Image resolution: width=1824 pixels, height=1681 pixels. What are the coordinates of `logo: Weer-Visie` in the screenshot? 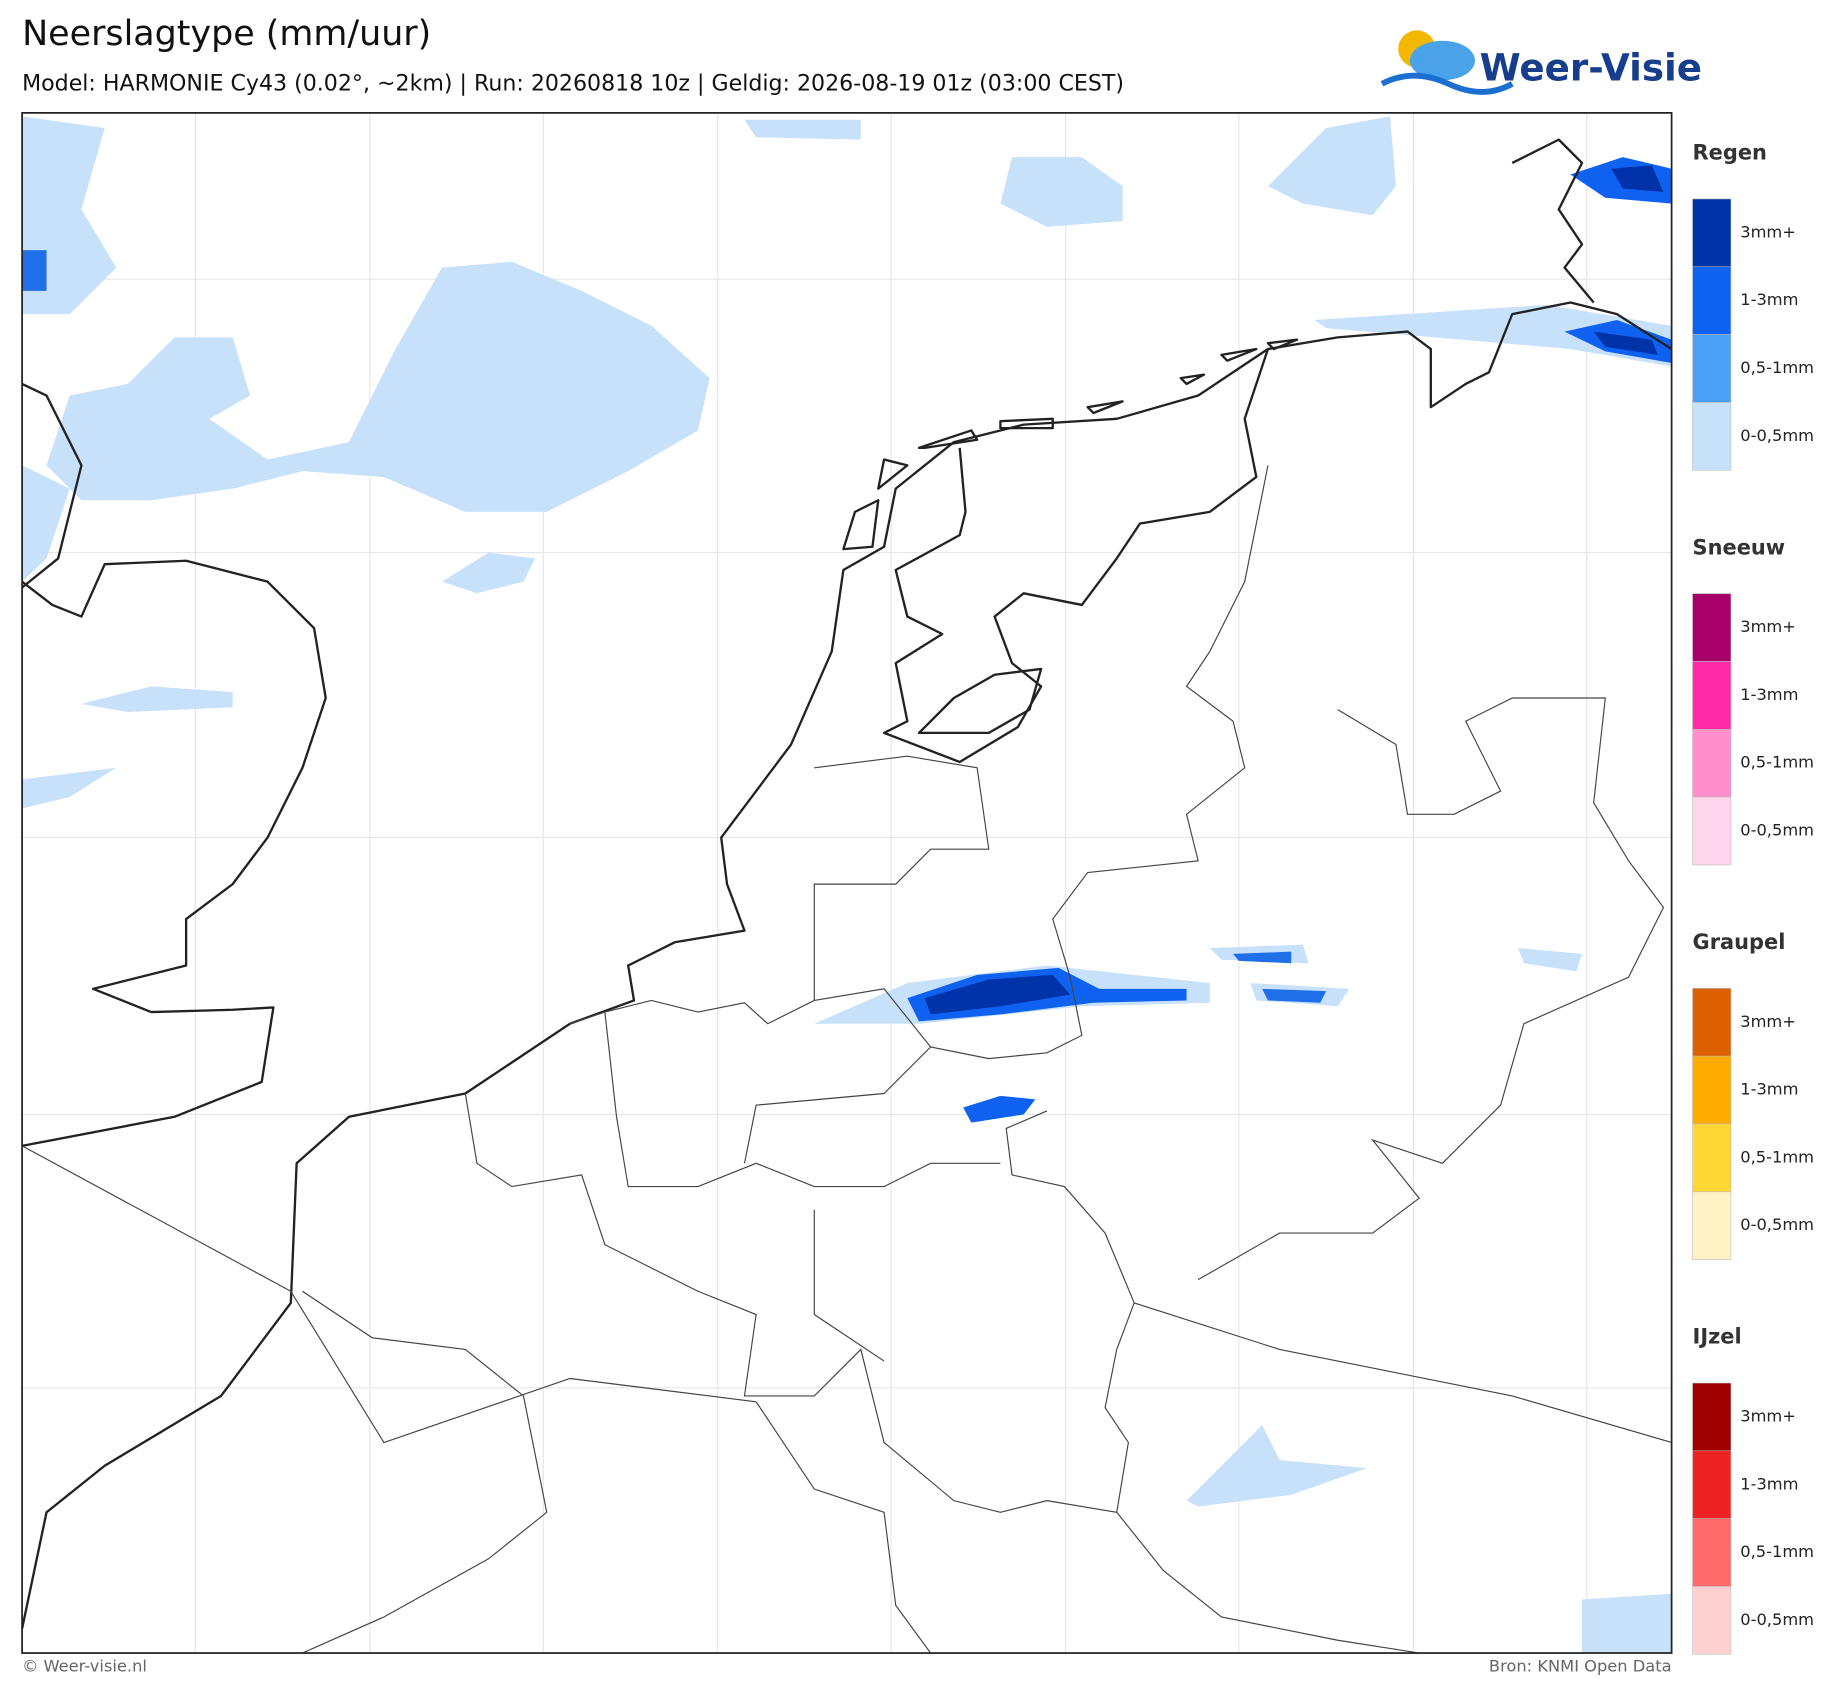 It's located at (1541, 62).